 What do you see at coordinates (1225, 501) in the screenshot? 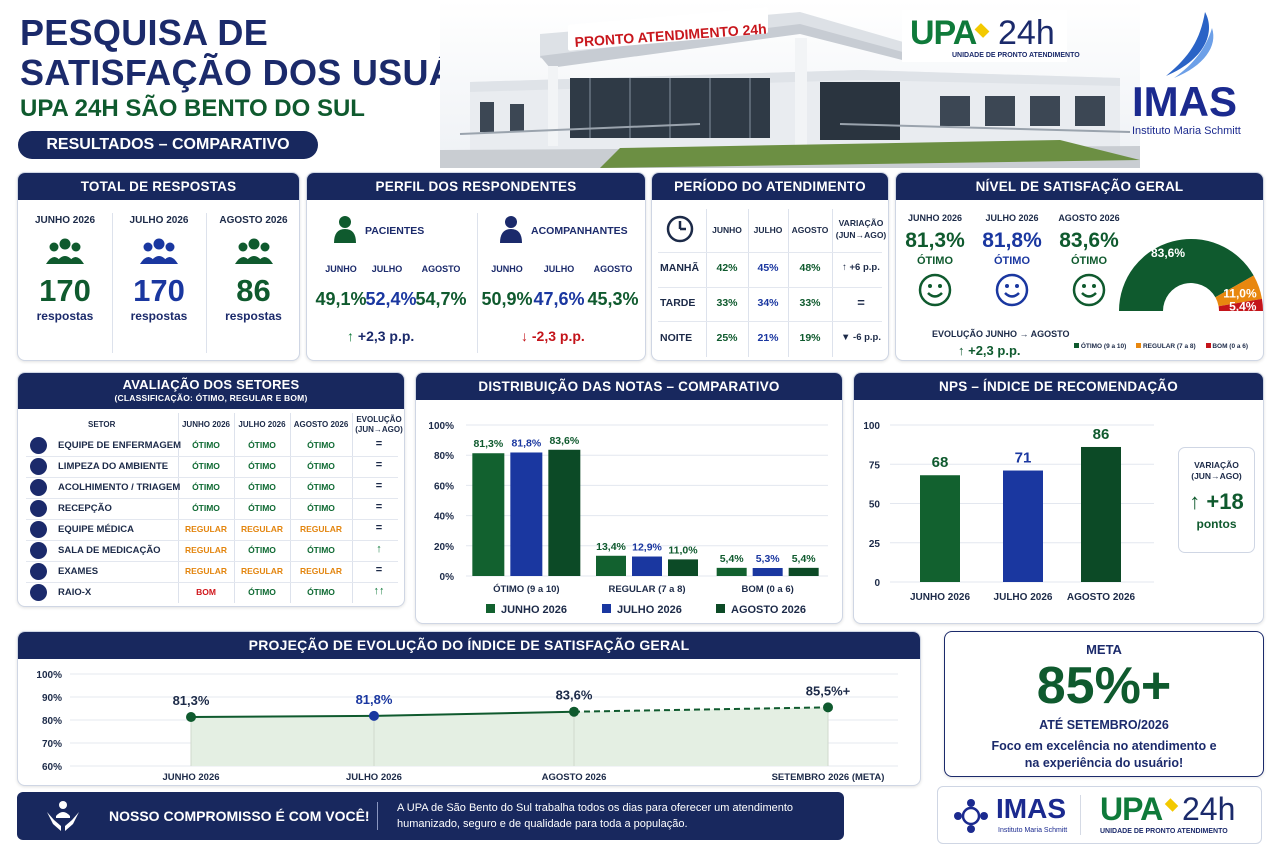
I see `nps-var-number: +18` at bounding box center [1225, 501].